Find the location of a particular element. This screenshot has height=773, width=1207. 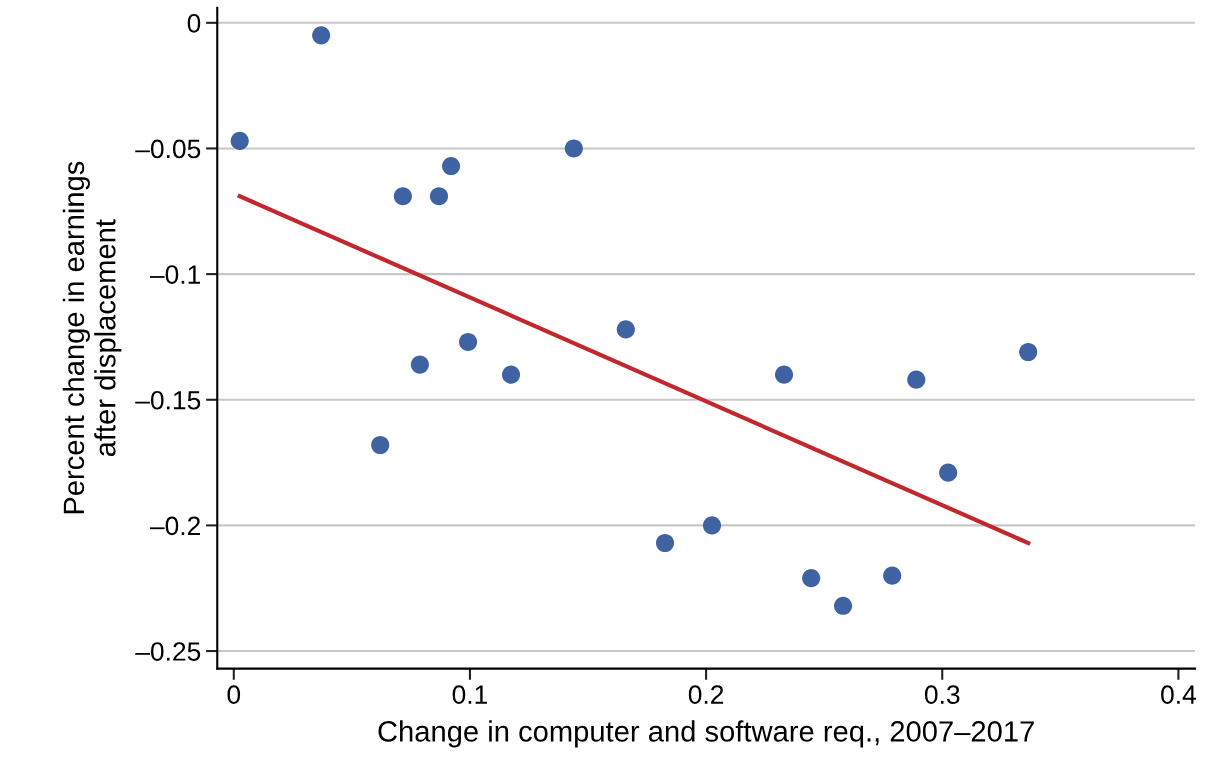

x-tick-label: 0.1 is located at coordinates (469, 694).